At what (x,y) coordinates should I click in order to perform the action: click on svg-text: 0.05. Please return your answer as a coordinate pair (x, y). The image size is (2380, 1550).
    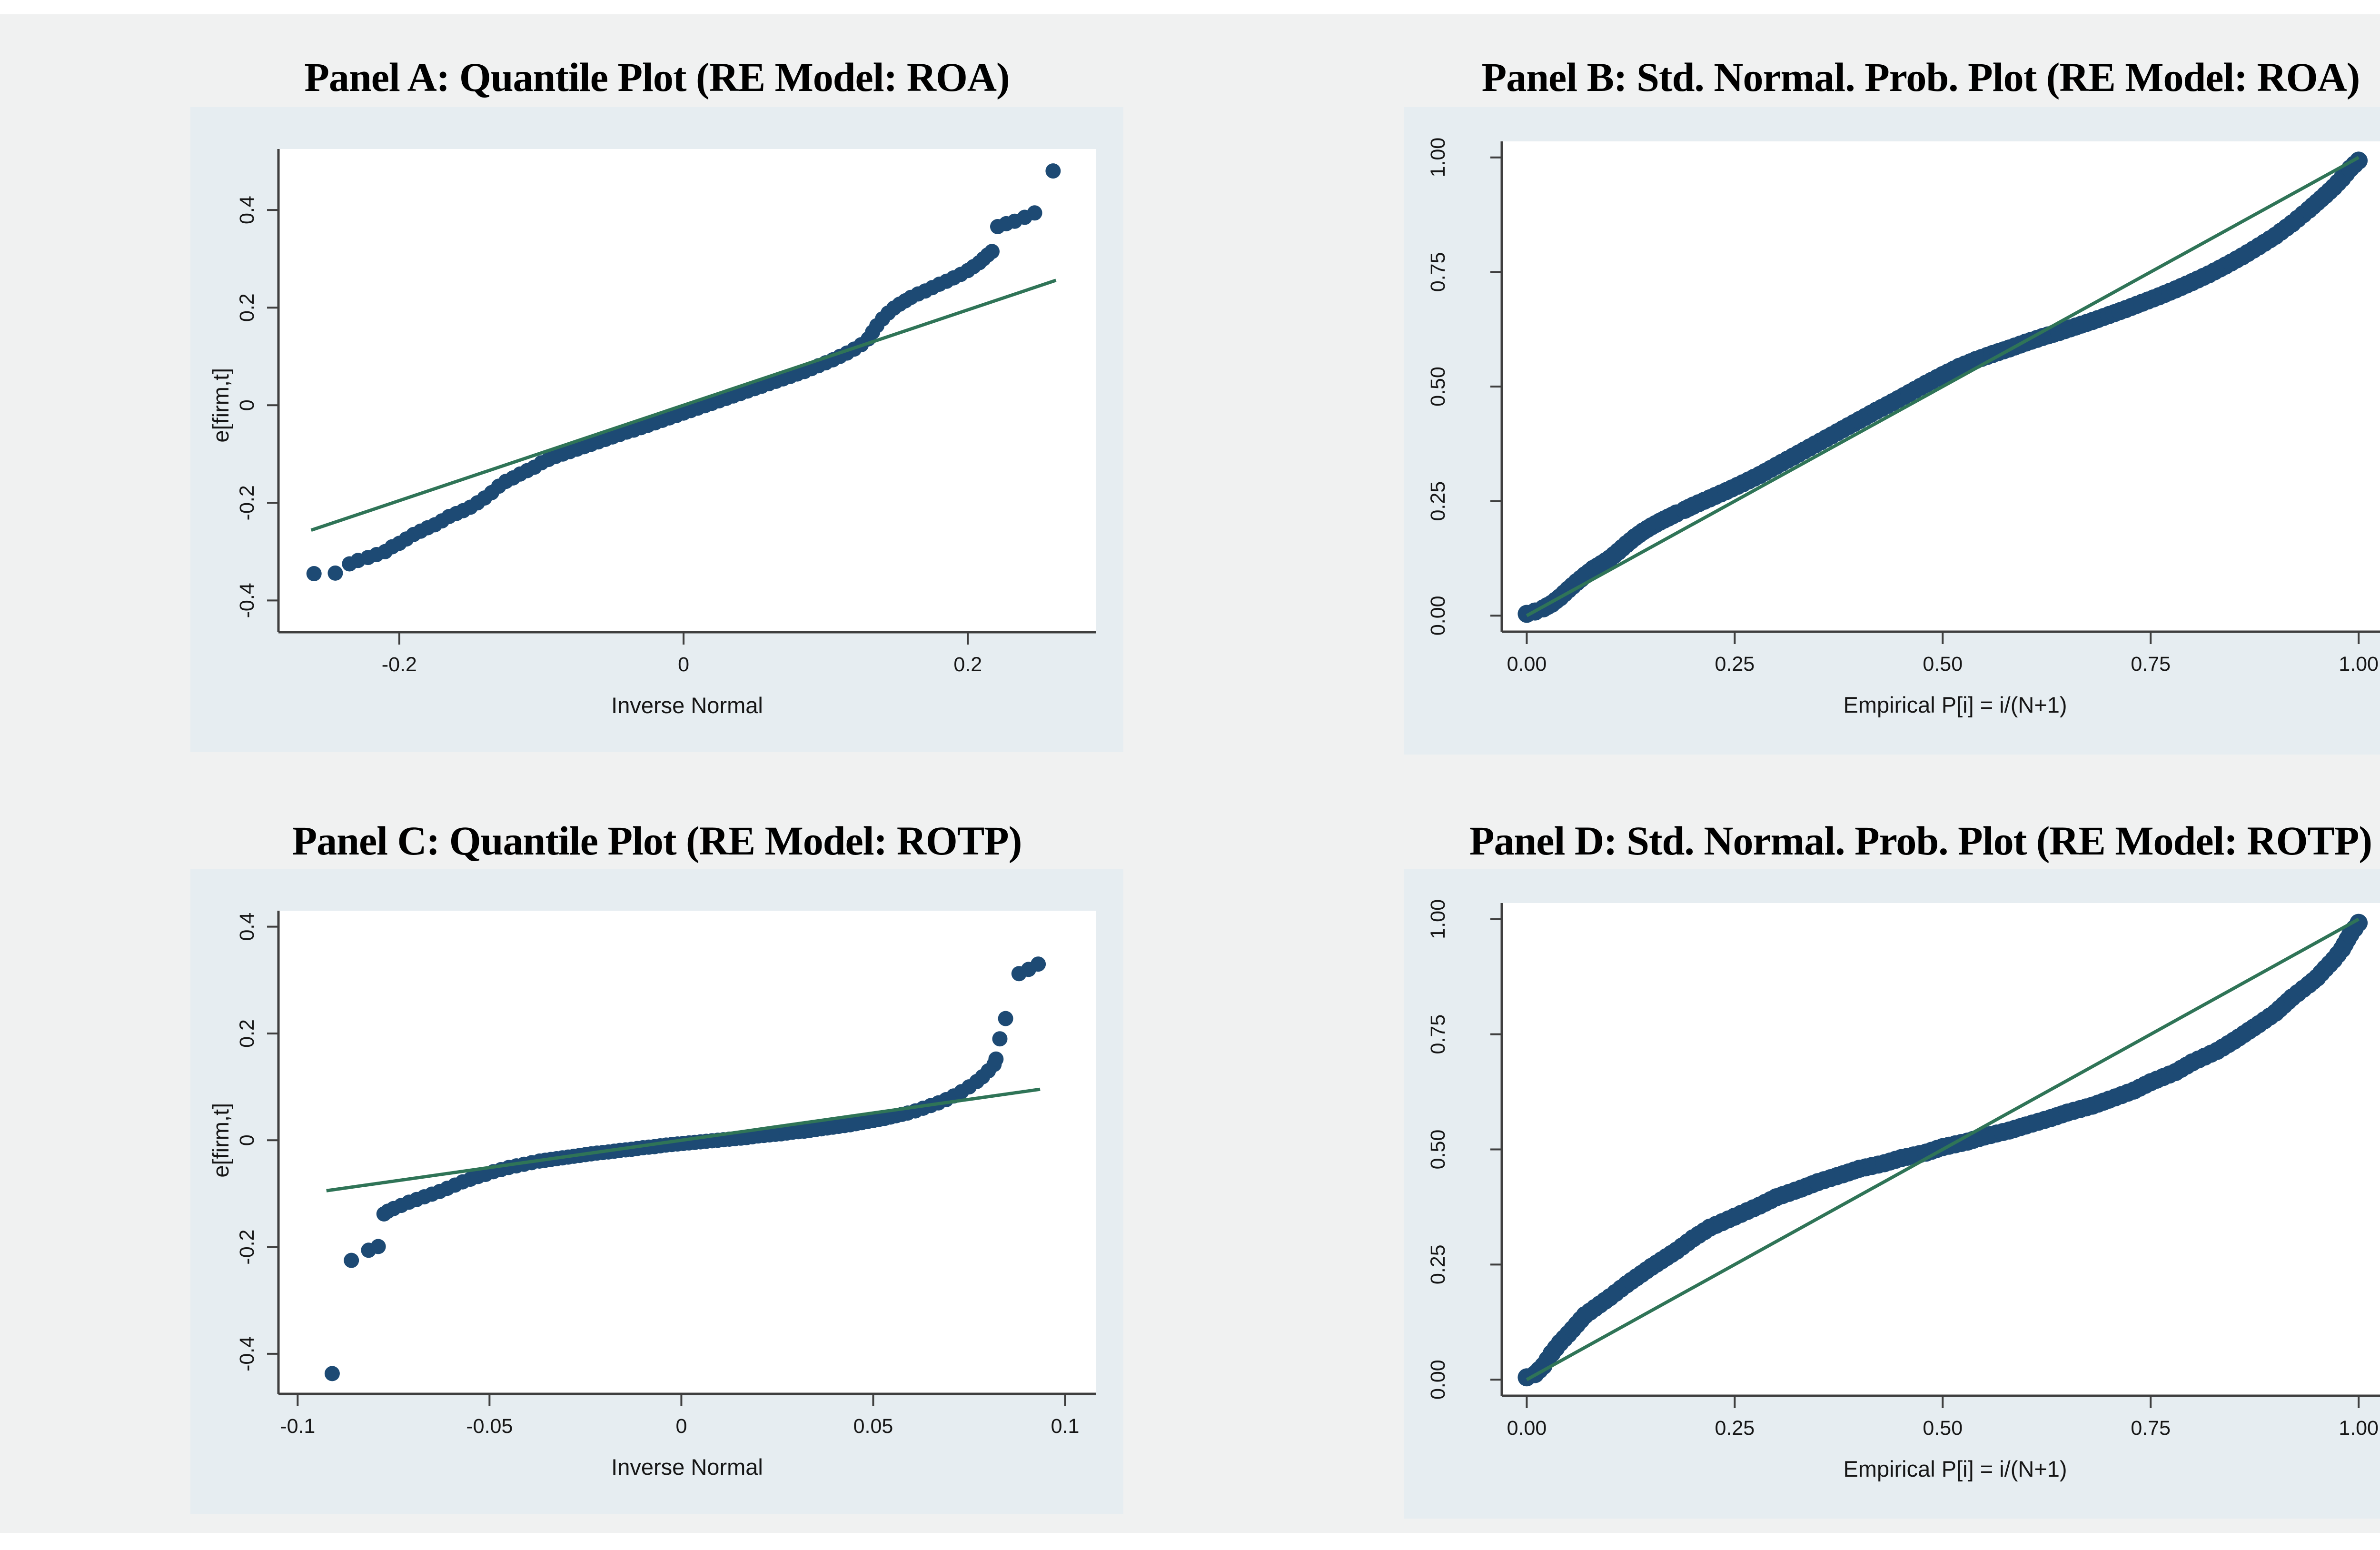
    Looking at the image, I should click on (873, 1426).